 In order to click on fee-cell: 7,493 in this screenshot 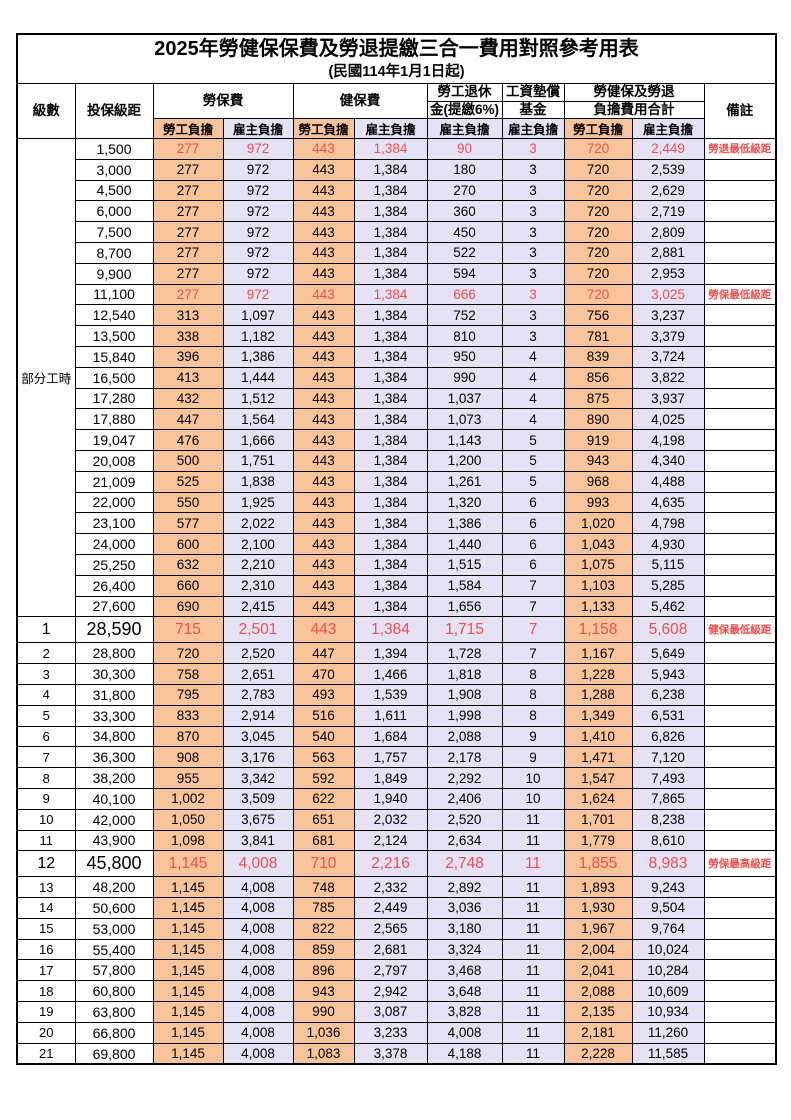, I will do `click(668, 778)`.